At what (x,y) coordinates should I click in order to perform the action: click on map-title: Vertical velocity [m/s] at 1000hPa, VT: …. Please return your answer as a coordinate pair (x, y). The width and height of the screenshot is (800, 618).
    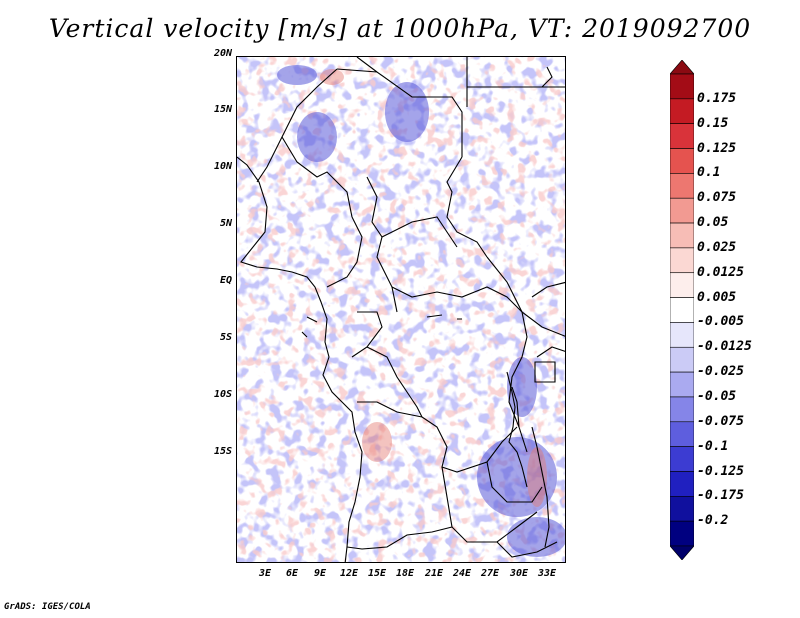
    Looking at the image, I should click on (400, 28).